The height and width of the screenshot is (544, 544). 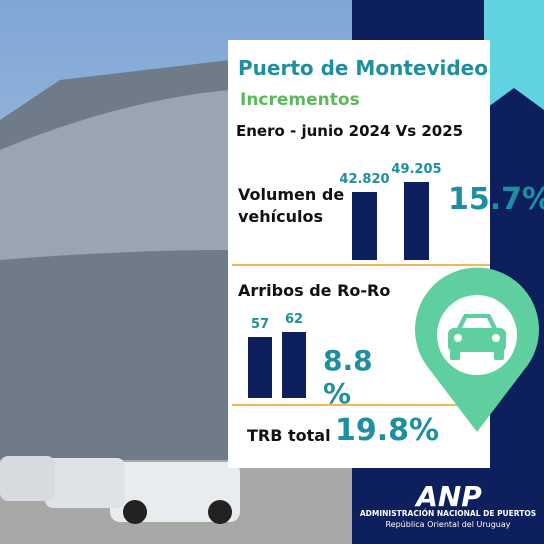 What do you see at coordinates (289, 435) in the screenshot?
I see `trb-label: TRB total` at bounding box center [289, 435].